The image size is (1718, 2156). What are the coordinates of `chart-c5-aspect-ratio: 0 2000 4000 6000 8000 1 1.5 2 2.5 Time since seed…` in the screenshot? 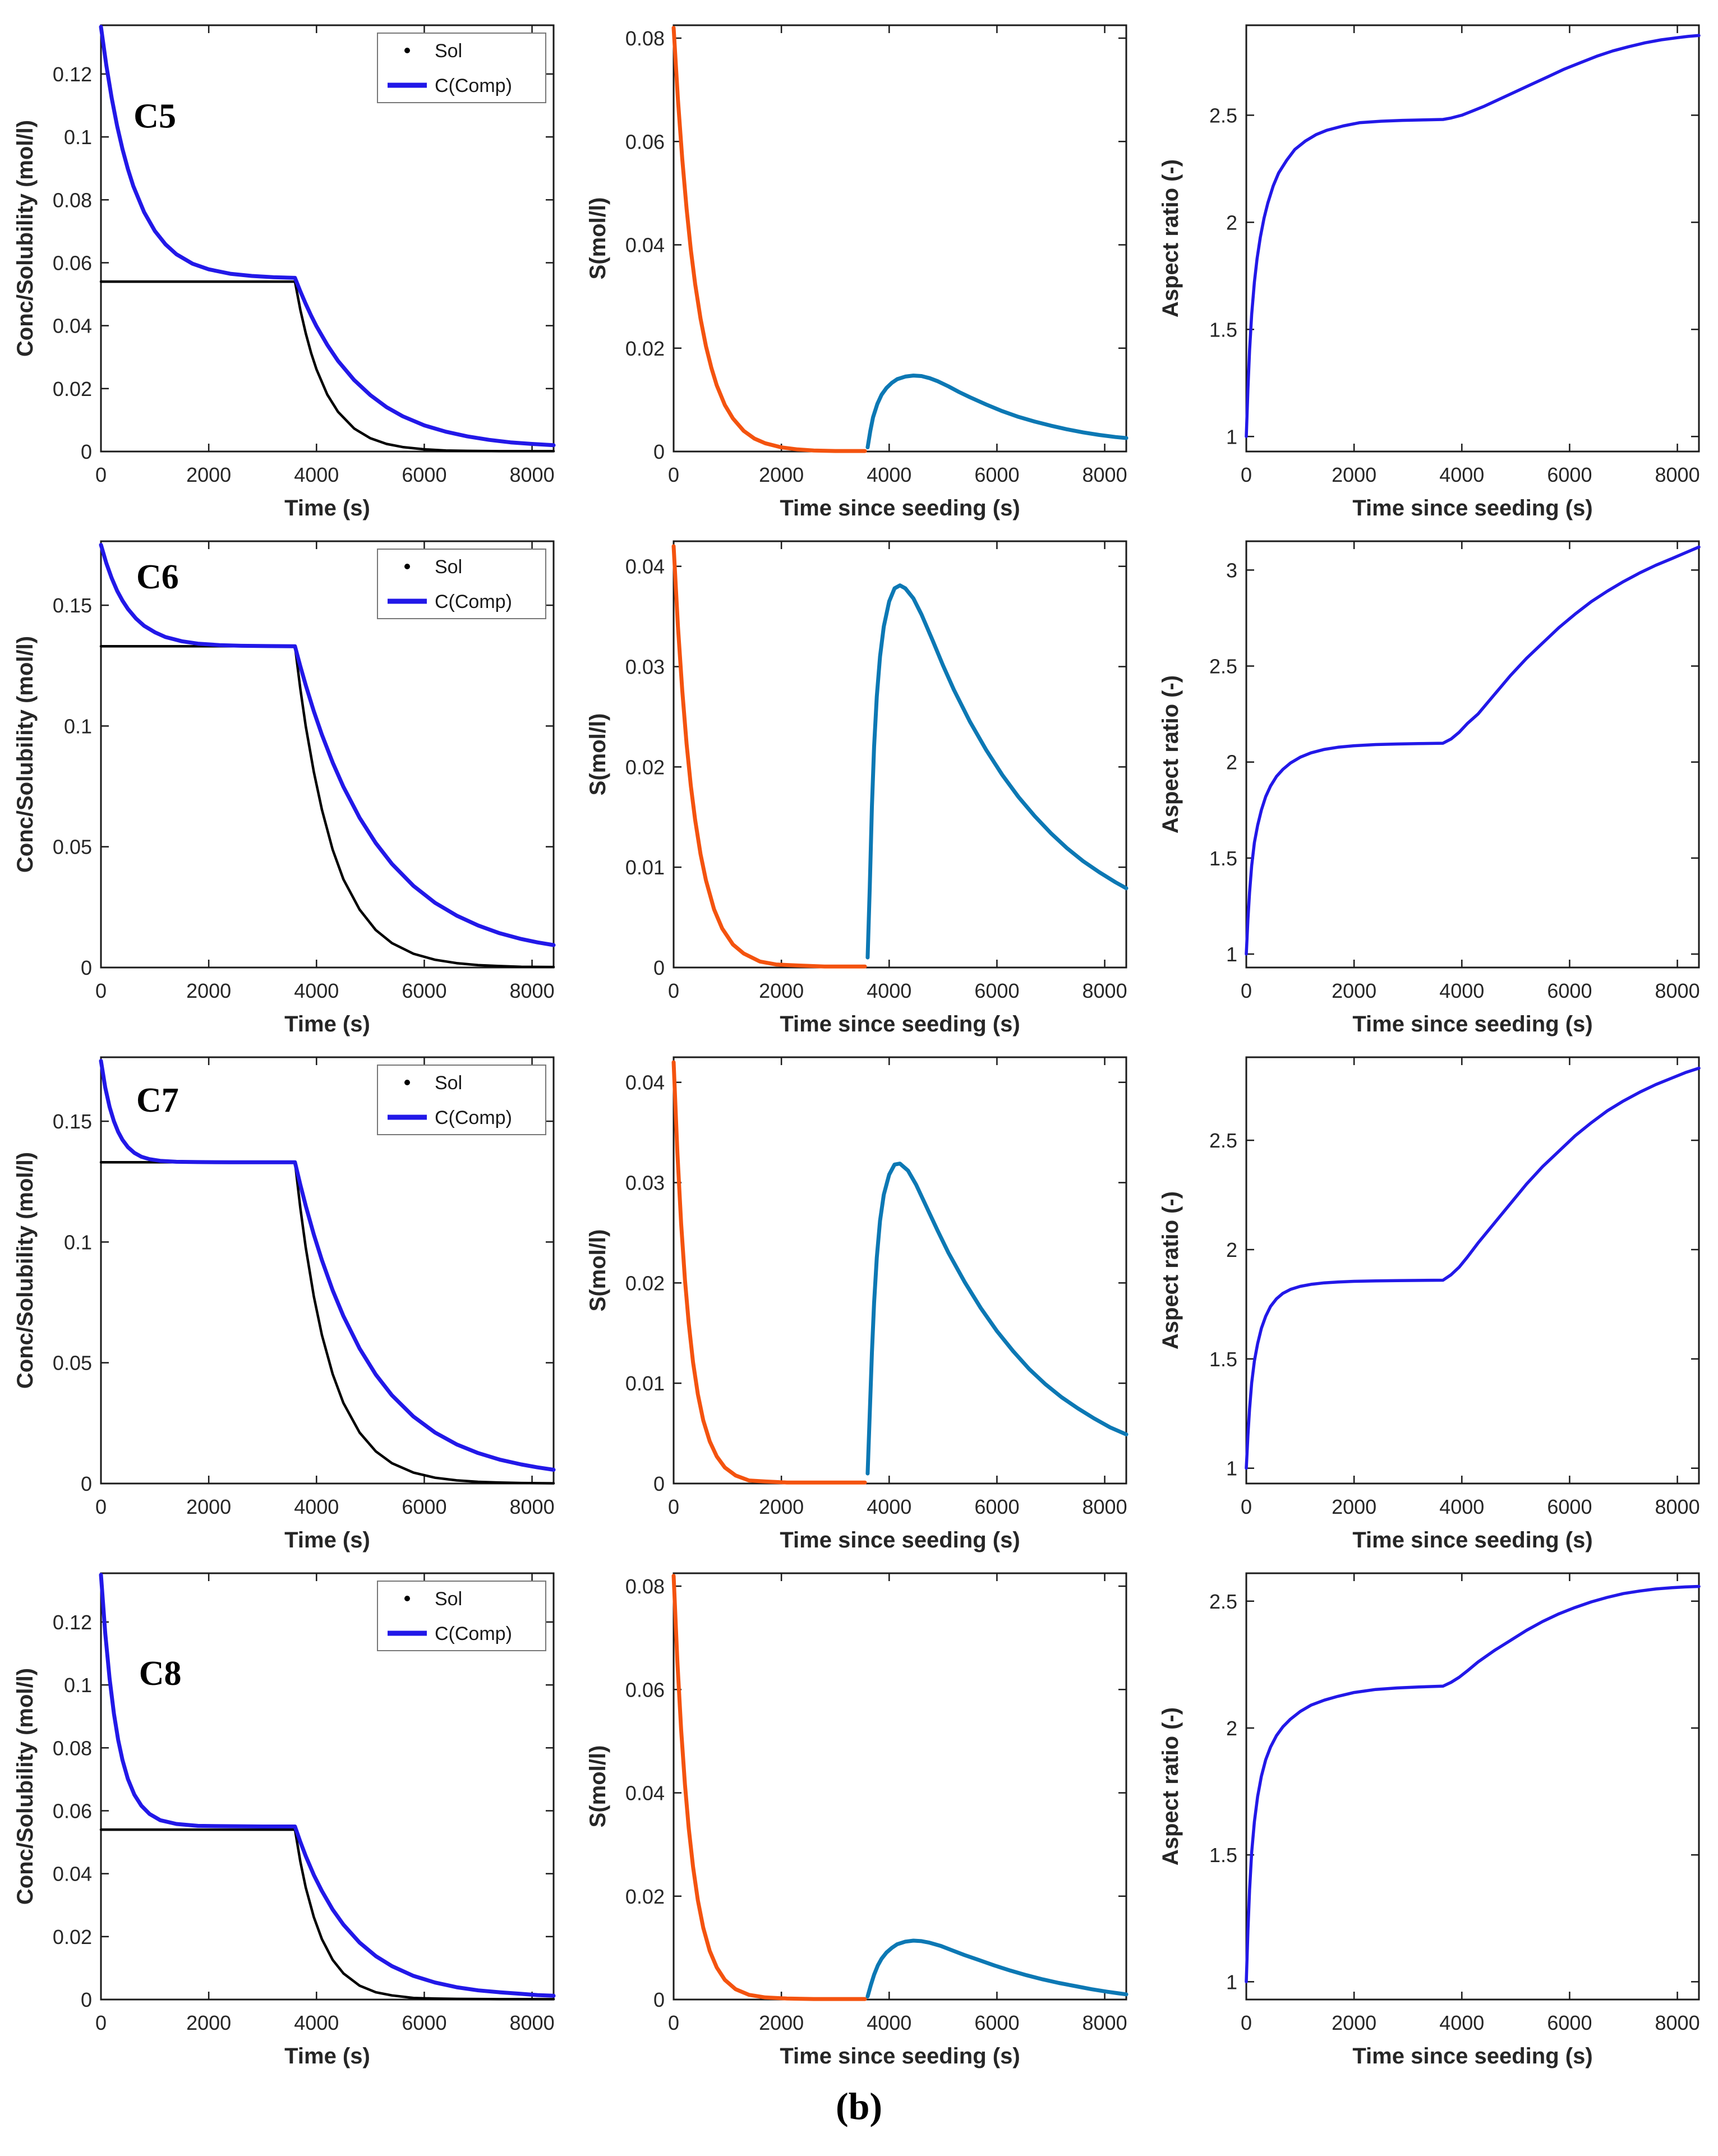 It's located at (1432, 264).